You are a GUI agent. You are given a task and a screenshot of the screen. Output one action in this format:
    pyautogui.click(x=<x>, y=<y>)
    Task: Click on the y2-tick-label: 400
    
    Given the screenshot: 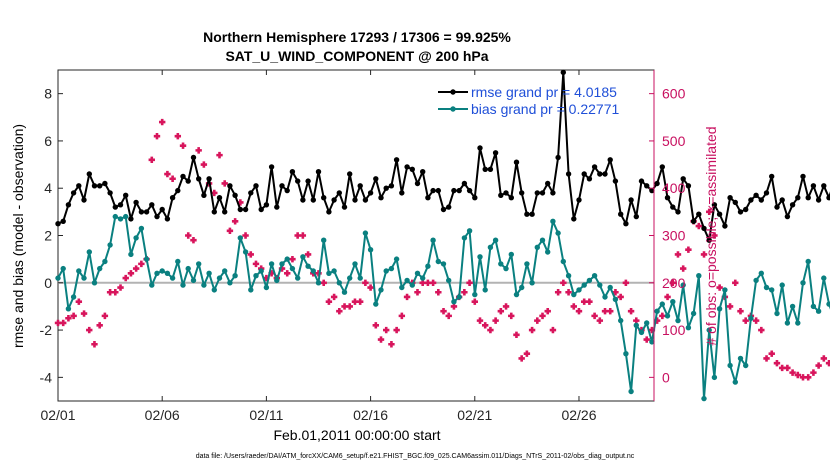 What is the action you would take?
    pyautogui.click(x=674, y=188)
    